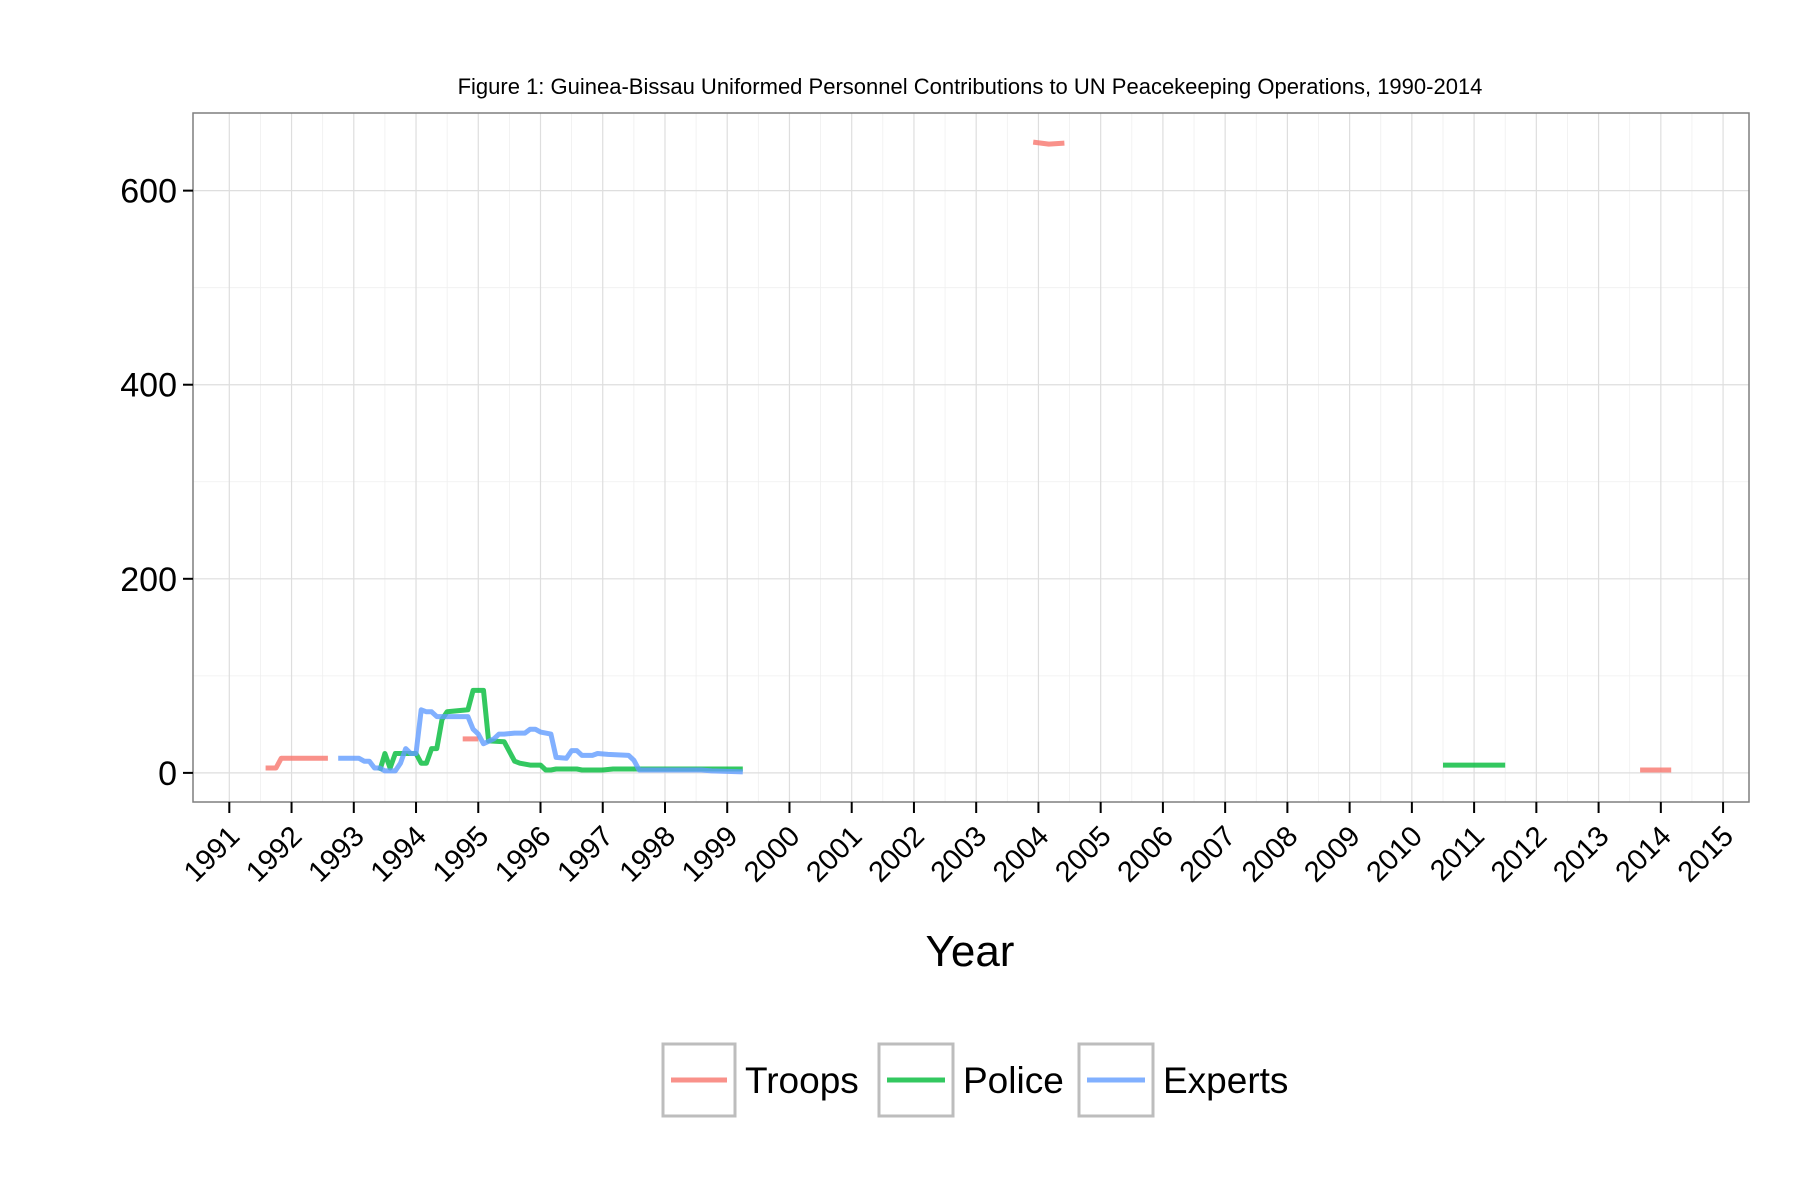 Image resolution: width=1800 pixels, height=1200 pixels. Describe the element at coordinates (1270, 854) in the screenshot. I see `x-tick-label: 2008` at that location.